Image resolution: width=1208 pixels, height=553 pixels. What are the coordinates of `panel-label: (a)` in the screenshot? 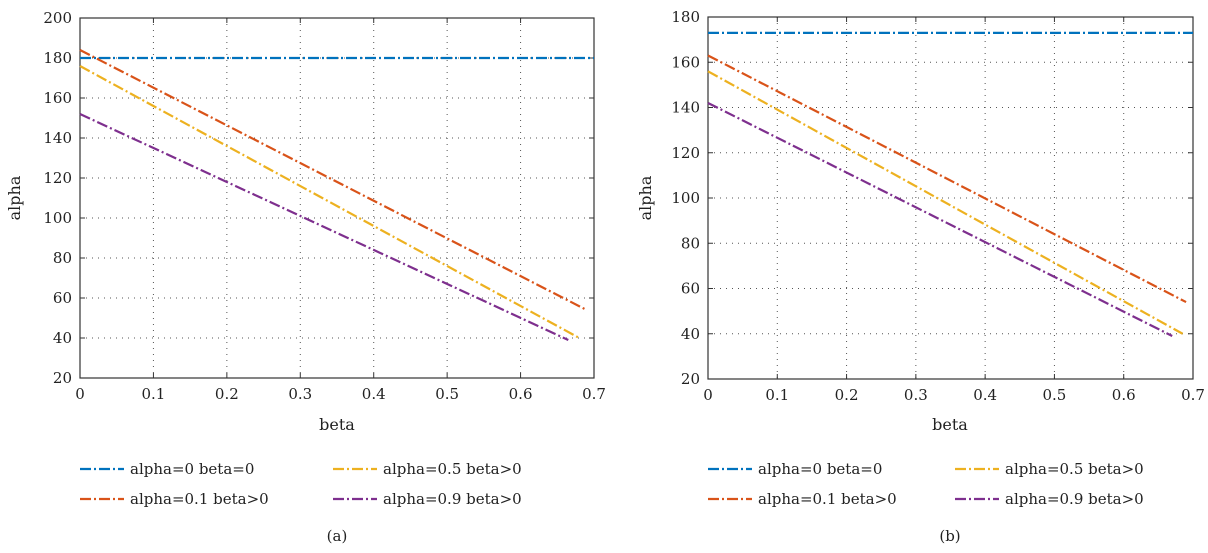 It's located at (337, 536).